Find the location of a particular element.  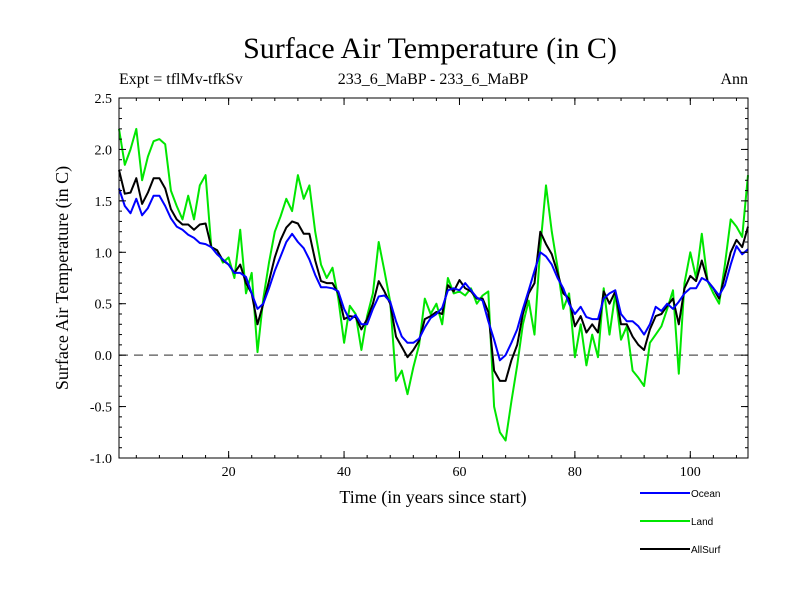

y-tick-label: -1.0 is located at coordinates (101, 459).